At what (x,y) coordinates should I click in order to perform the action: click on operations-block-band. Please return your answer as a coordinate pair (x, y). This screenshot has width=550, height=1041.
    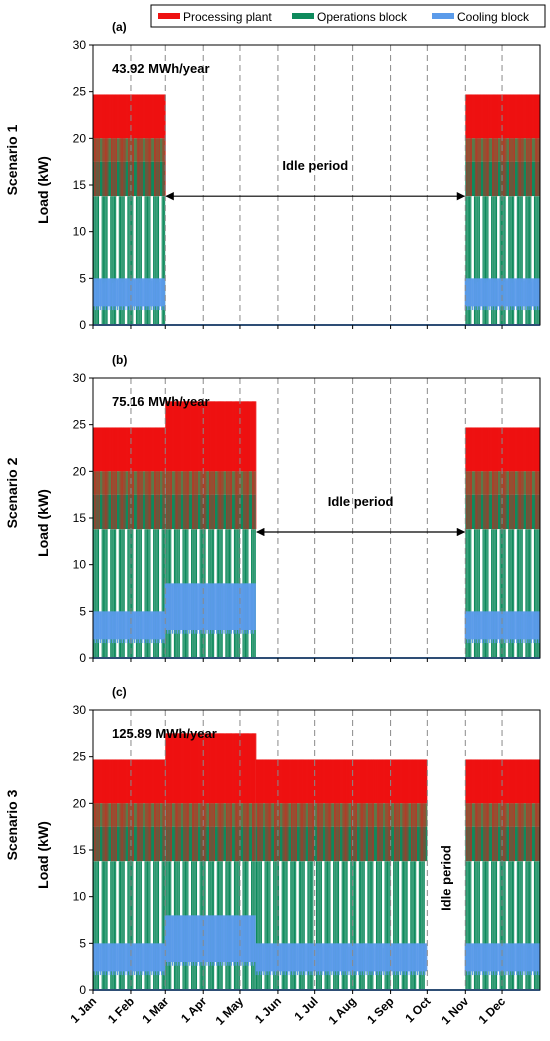
    Looking at the image, I should click on (341, 844).